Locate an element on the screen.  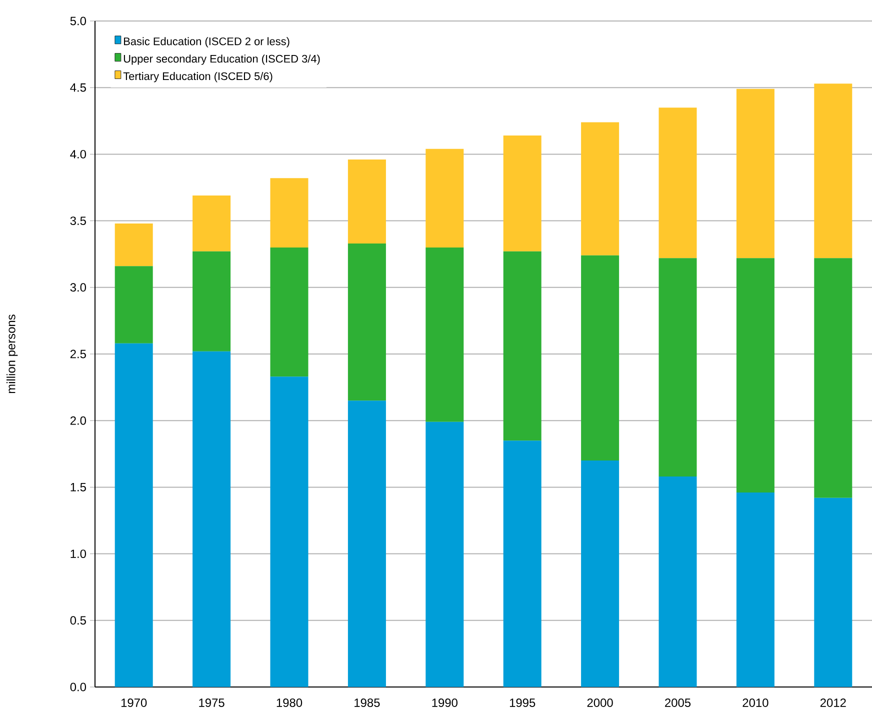
y-tick-label: 1.5 is located at coordinates (78, 487).